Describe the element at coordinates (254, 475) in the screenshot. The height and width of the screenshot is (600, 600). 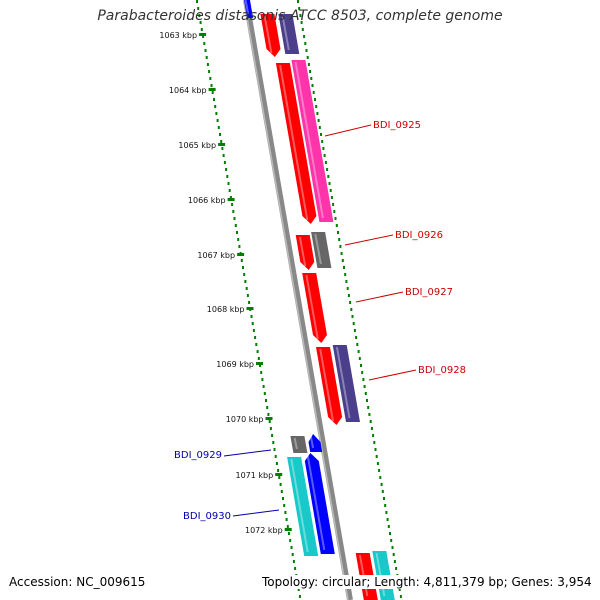
I see `scale-tick-label: 1071 kbp` at that location.